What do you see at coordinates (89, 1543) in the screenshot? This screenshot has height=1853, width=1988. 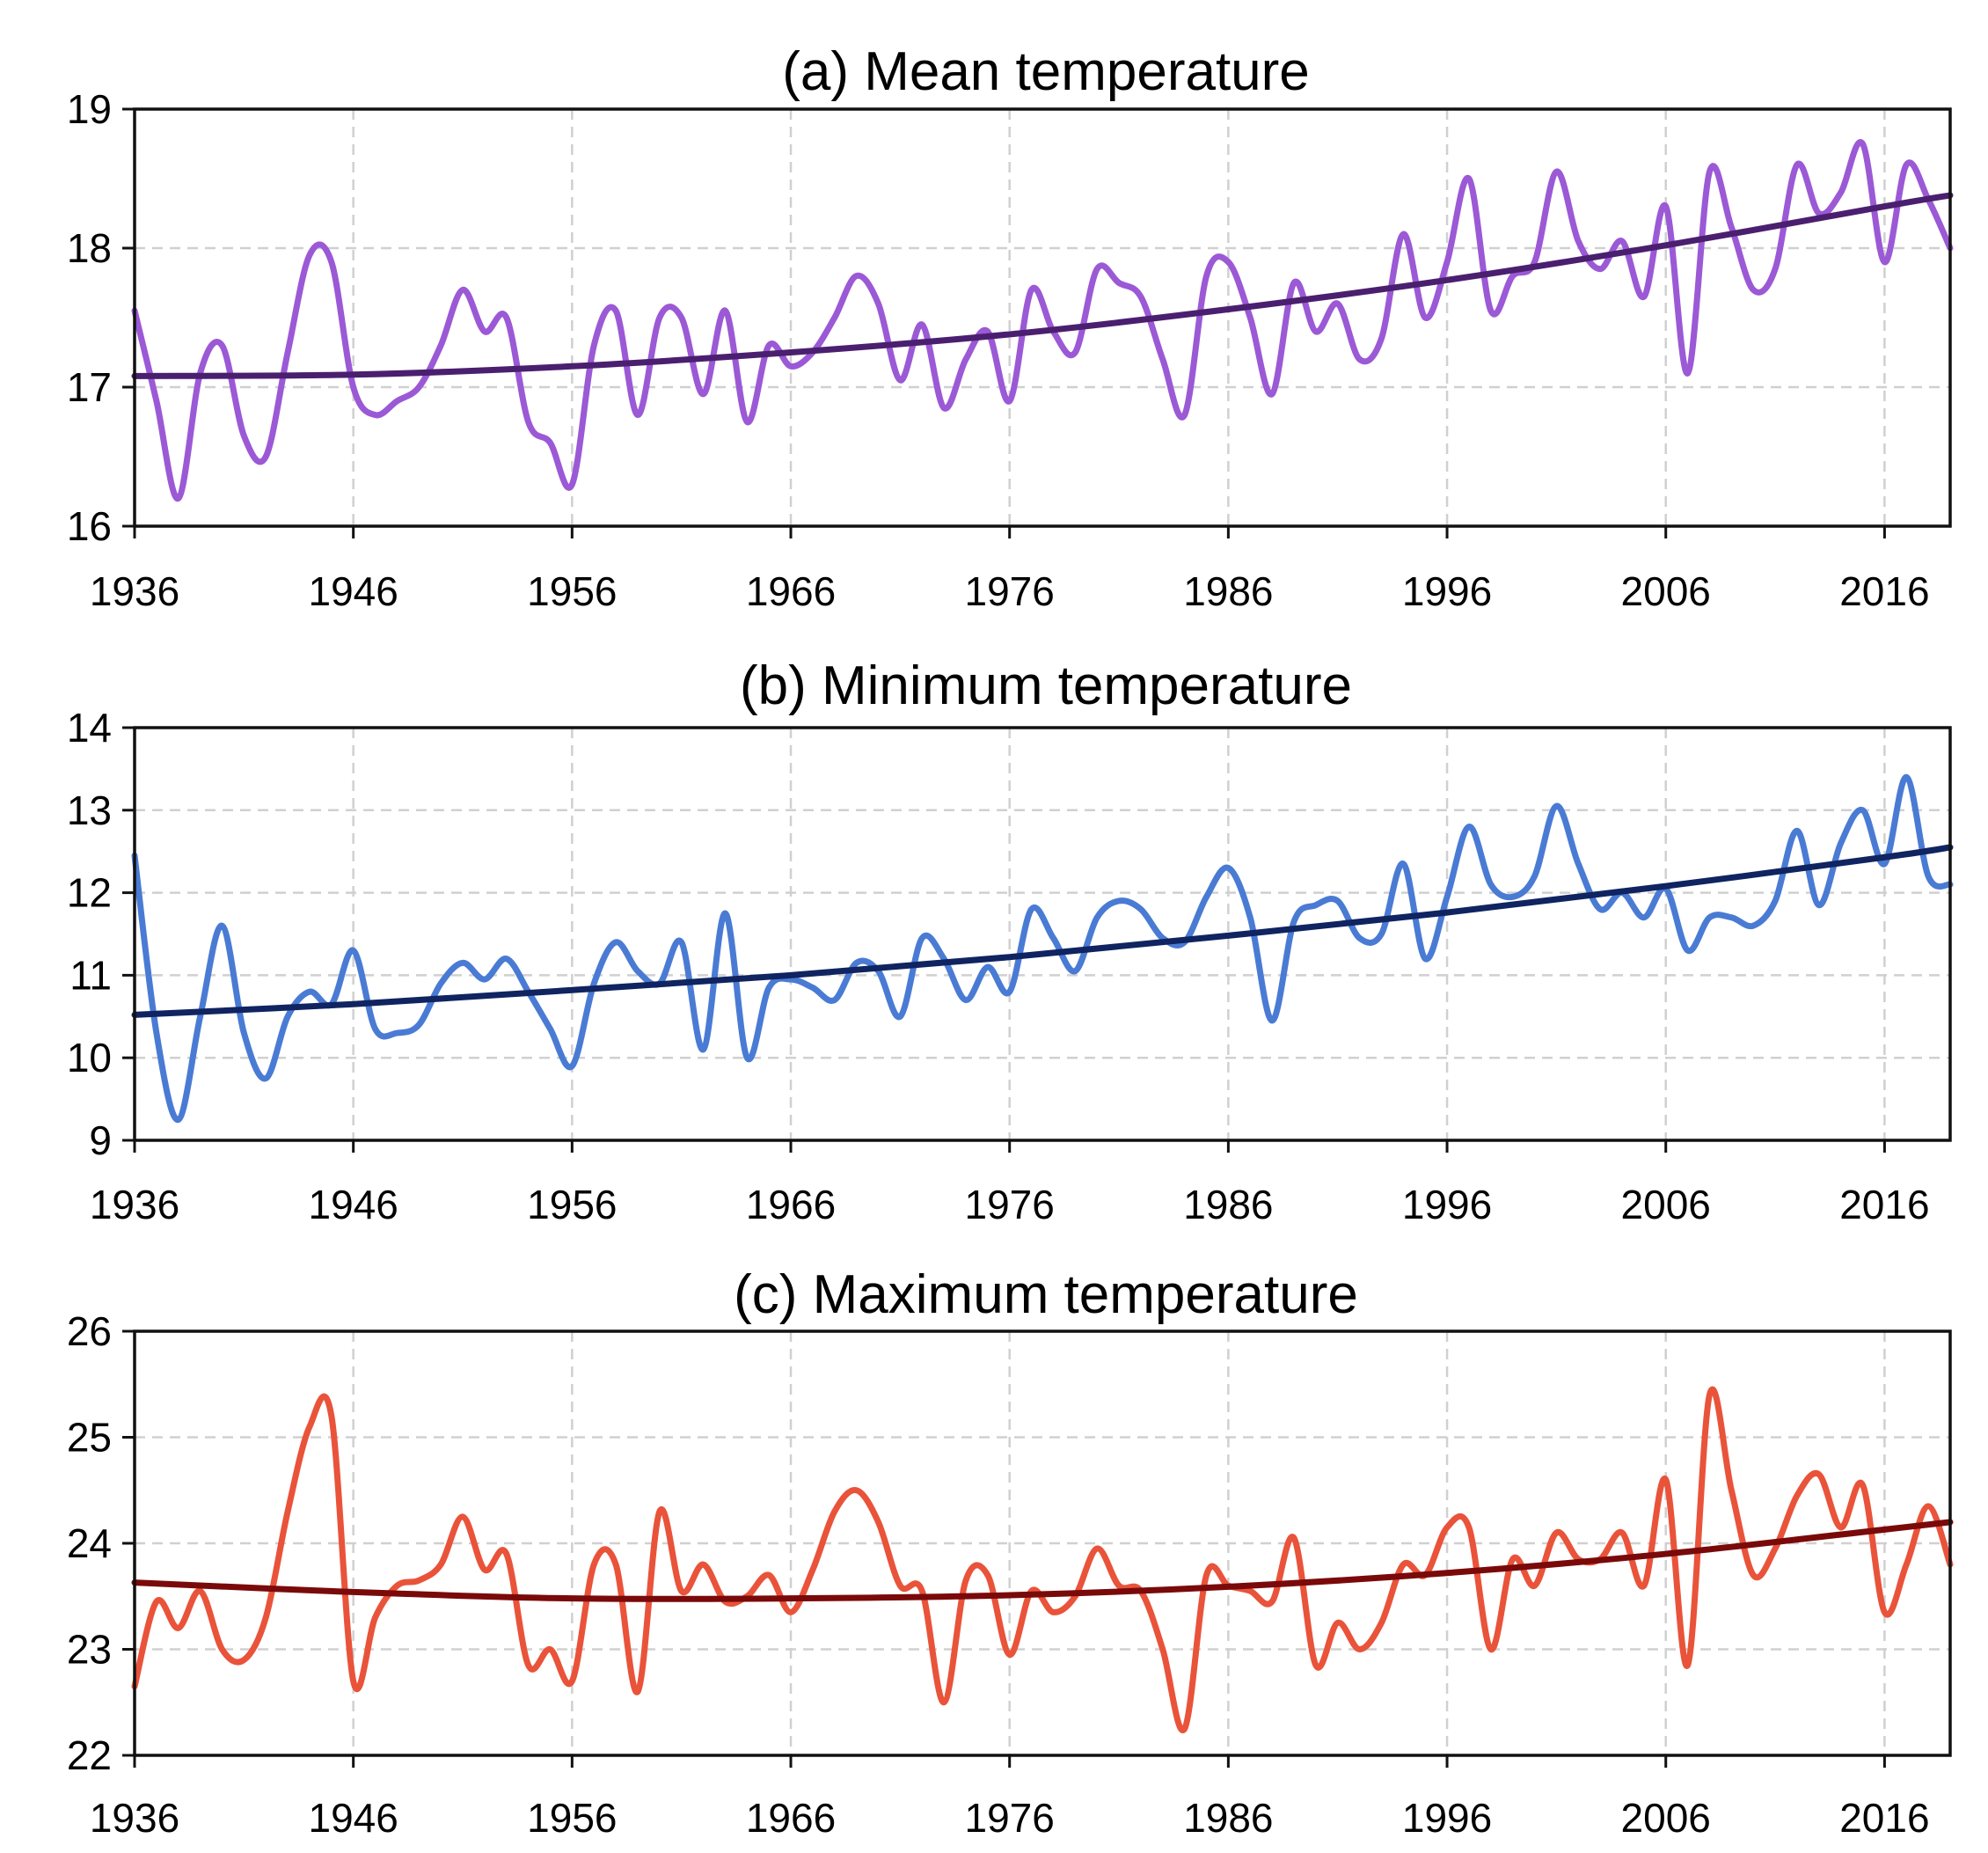 I see `y-tick-label: 24` at bounding box center [89, 1543].